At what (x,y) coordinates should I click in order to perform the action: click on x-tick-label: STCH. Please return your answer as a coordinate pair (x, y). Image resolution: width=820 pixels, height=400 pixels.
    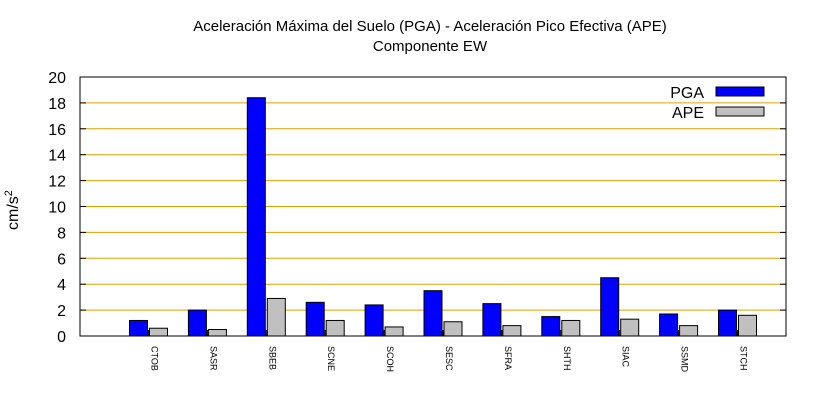
    Looking at the image, I should click on (744, 358).